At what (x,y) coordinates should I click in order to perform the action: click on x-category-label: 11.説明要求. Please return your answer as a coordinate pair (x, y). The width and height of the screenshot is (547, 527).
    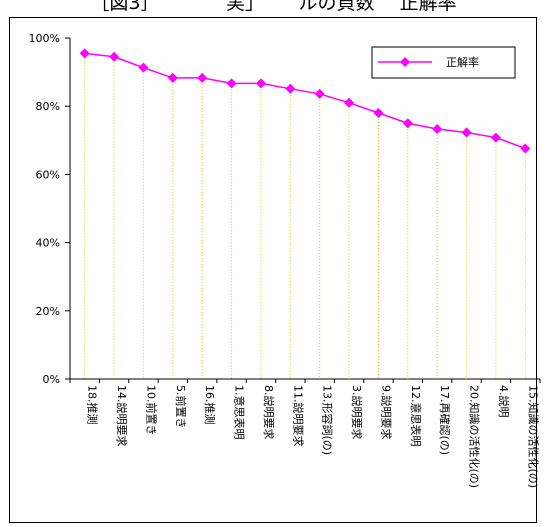
    Looking at the image, I should click on (298, 416).